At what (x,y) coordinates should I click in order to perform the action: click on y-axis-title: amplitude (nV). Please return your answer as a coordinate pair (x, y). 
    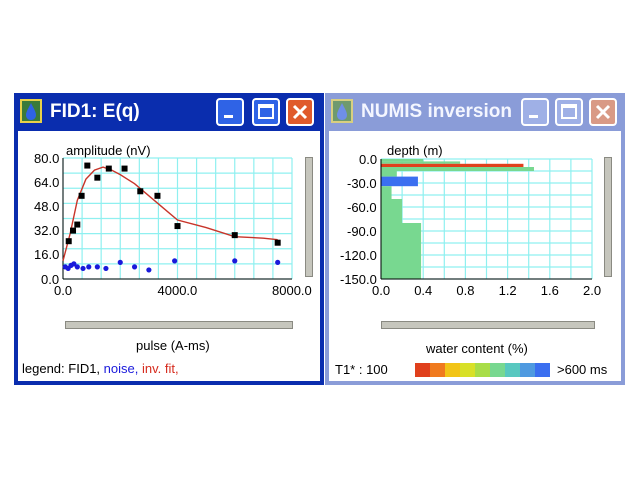
    Looking at the image, I should click on (108, 150).